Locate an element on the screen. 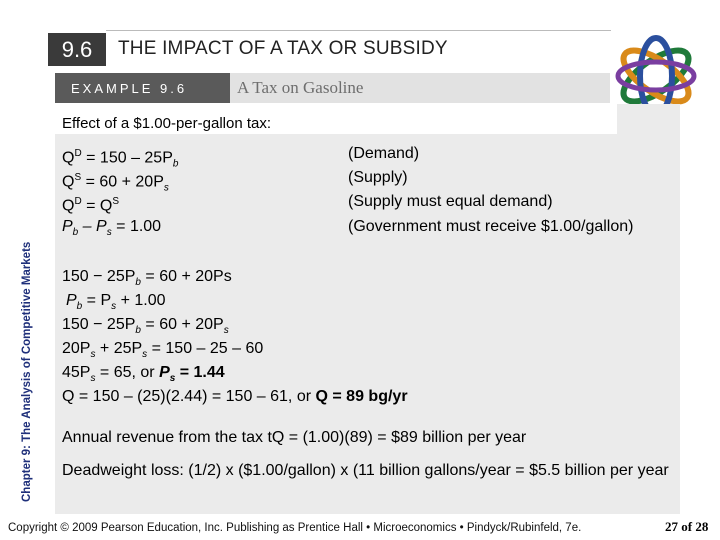  step-1: 150 − 25Pb = 60 + 20Ps is located at coordinates (147, 278).